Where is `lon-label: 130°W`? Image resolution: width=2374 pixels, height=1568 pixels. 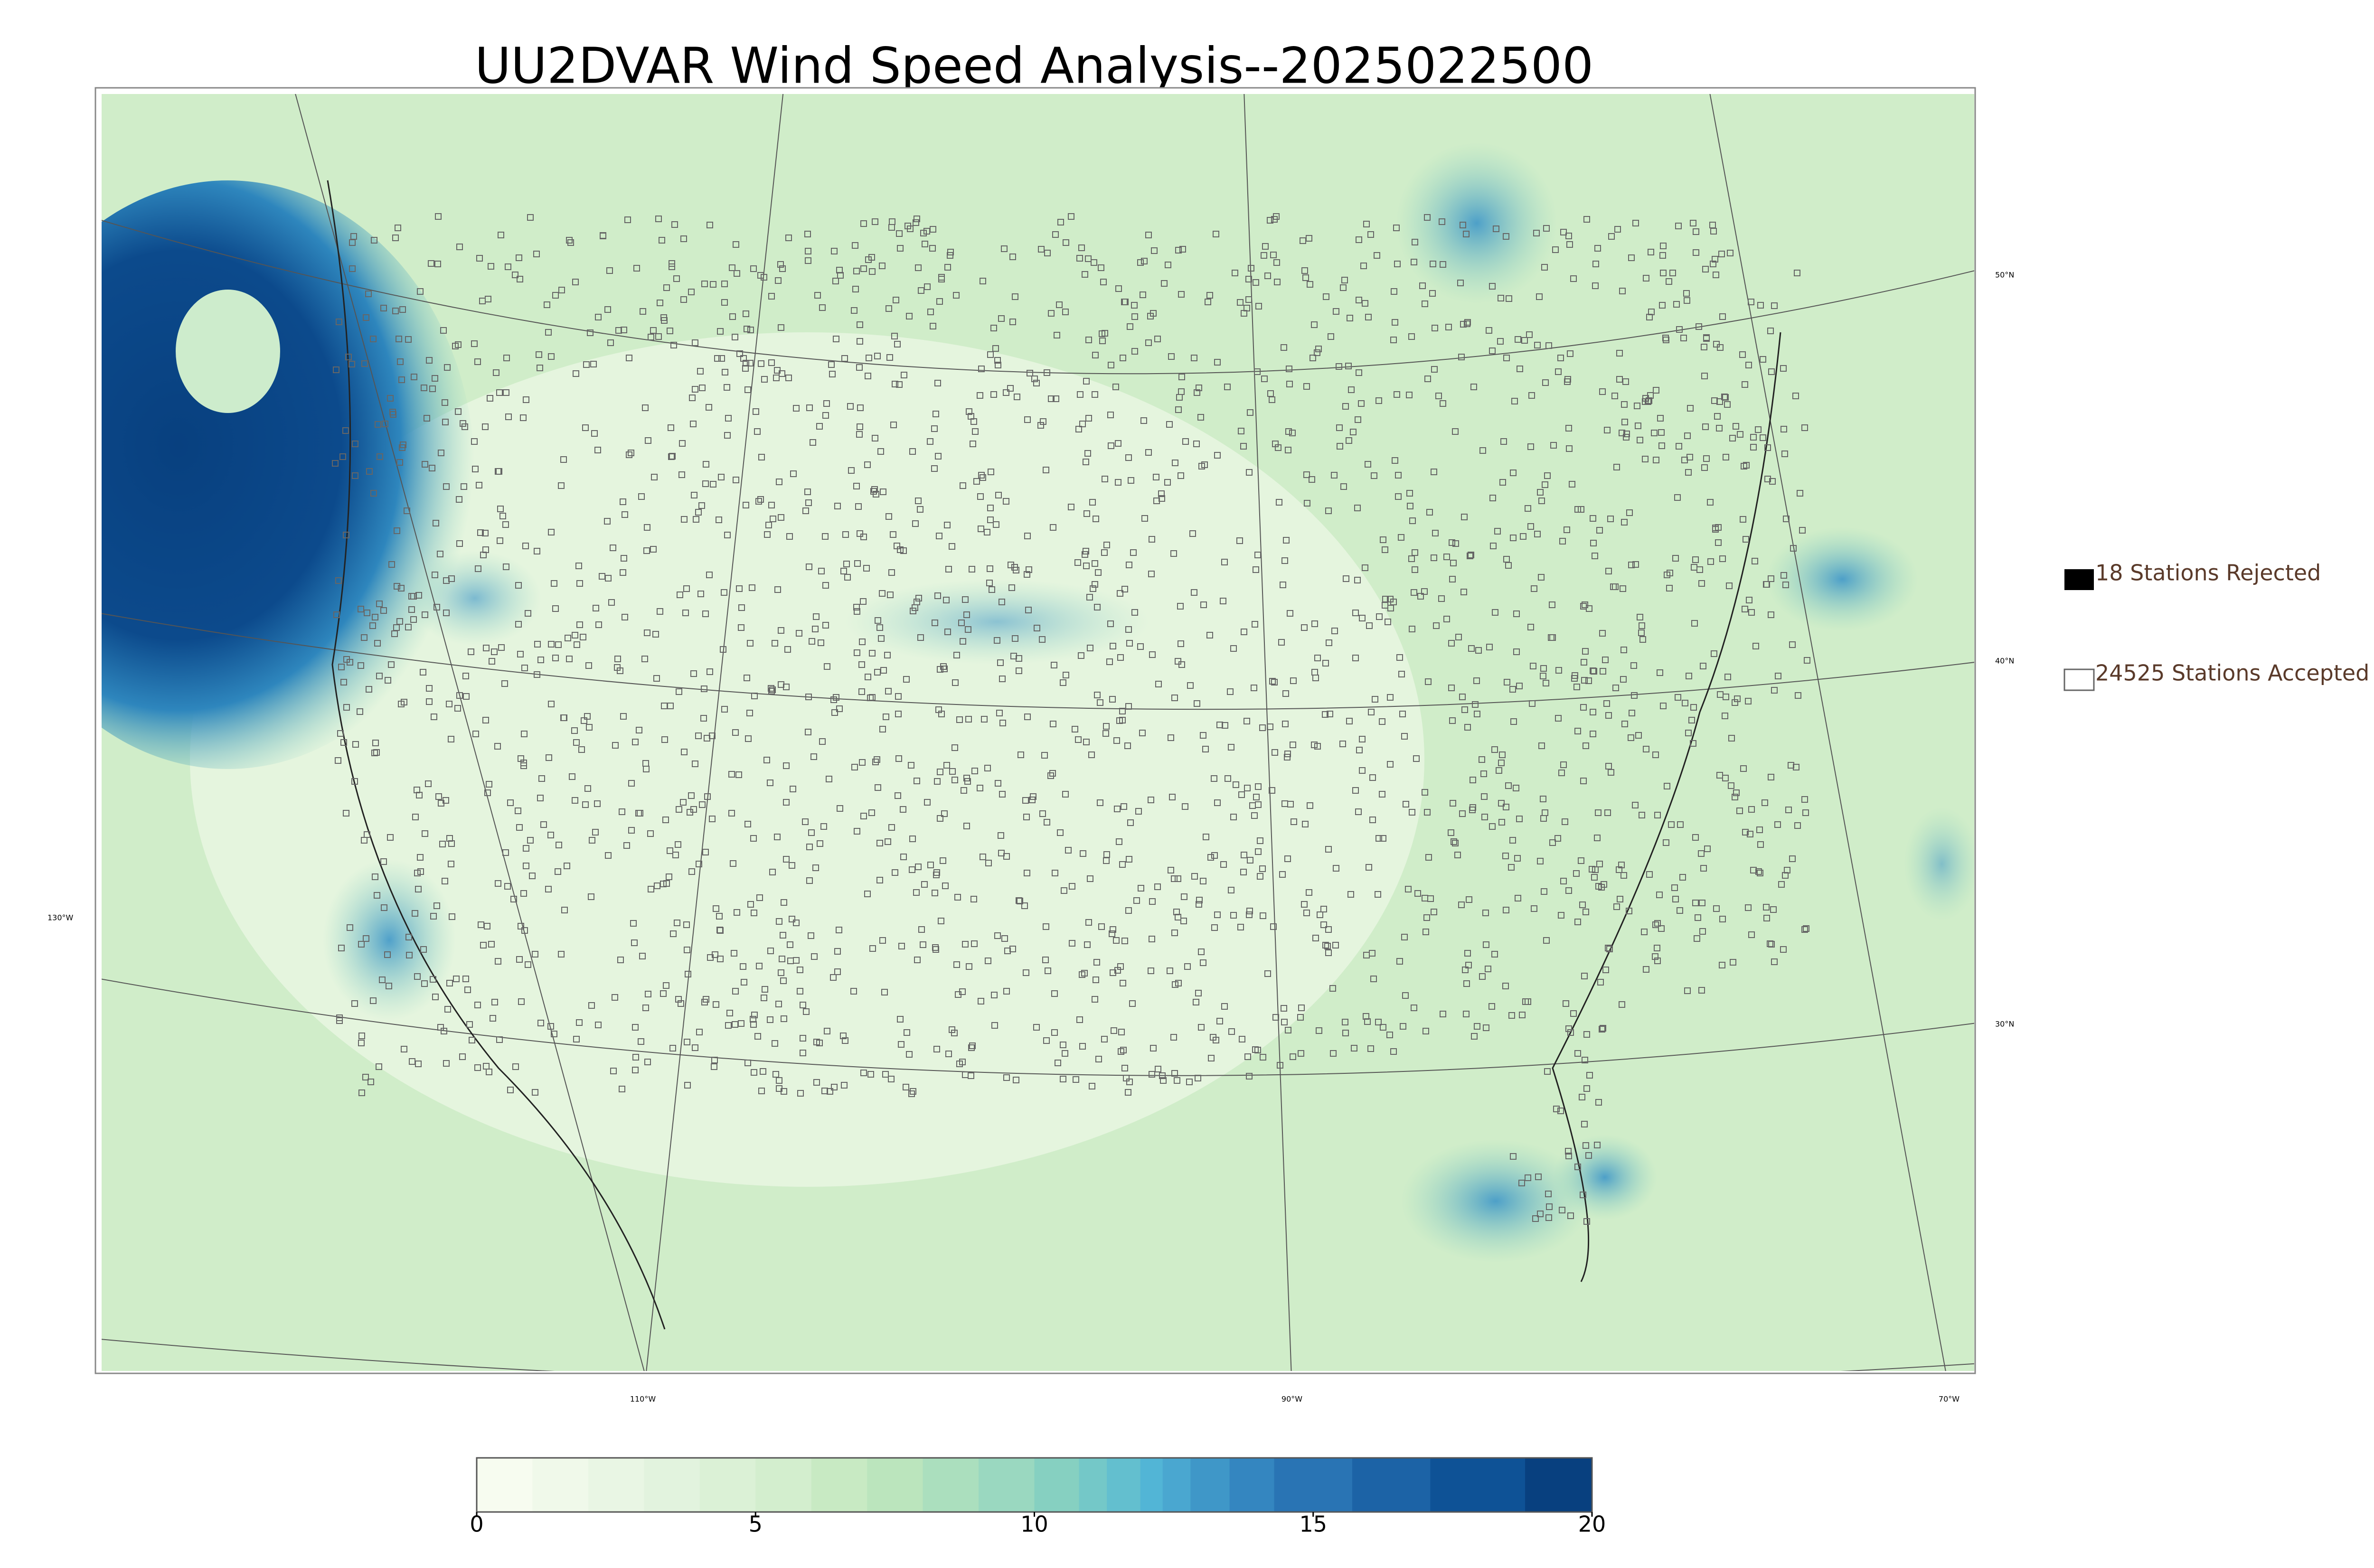
lon-label: 130°W is located at coordinates (60, 918).